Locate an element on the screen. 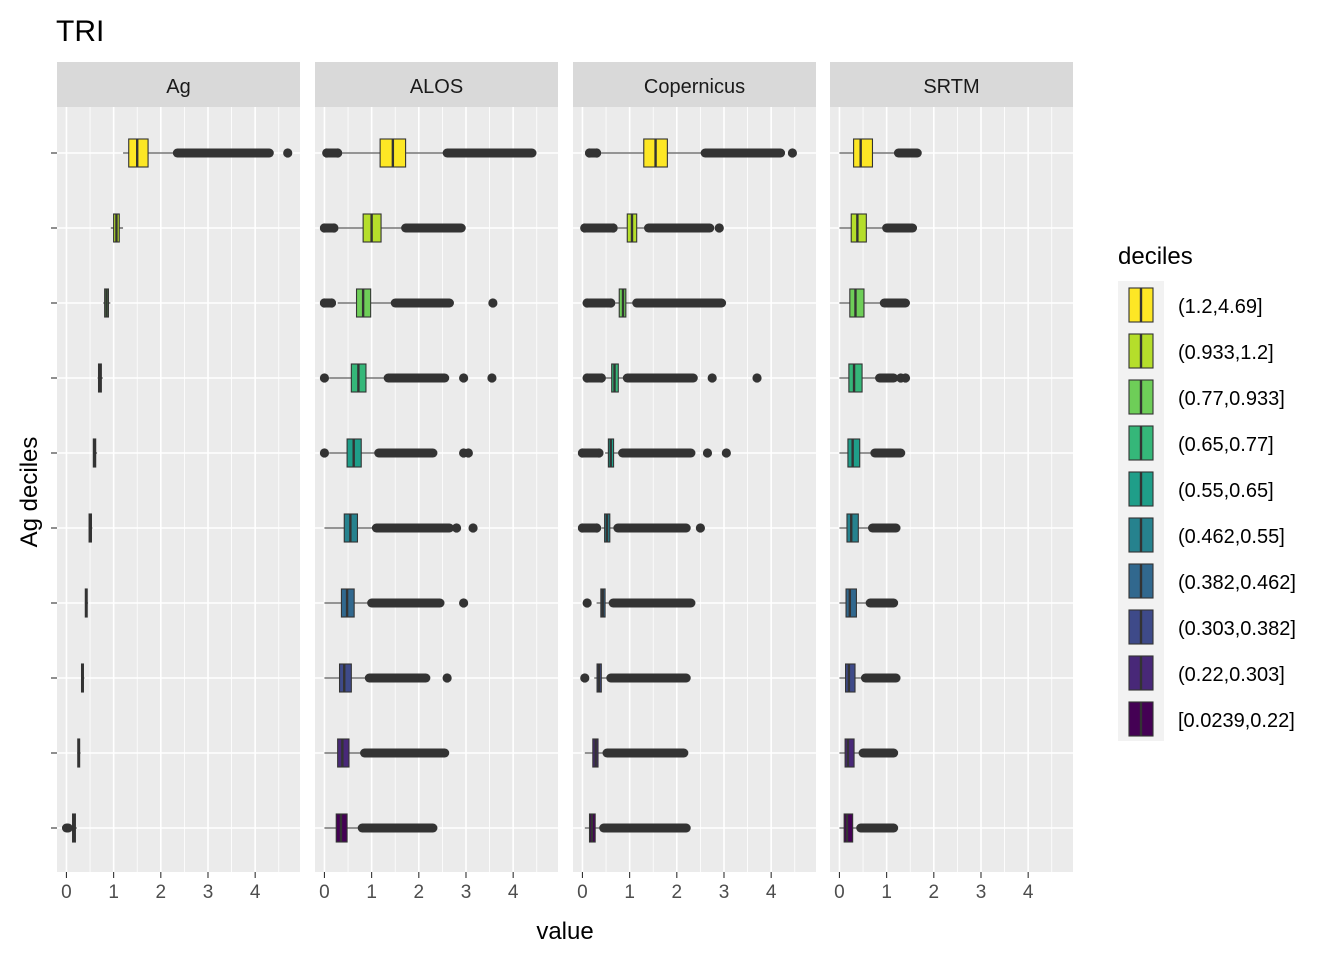 The height and width of the screenshot is (960, 1344). legend-item: (0.77,0.933] is located at coordinates (1206, 397).